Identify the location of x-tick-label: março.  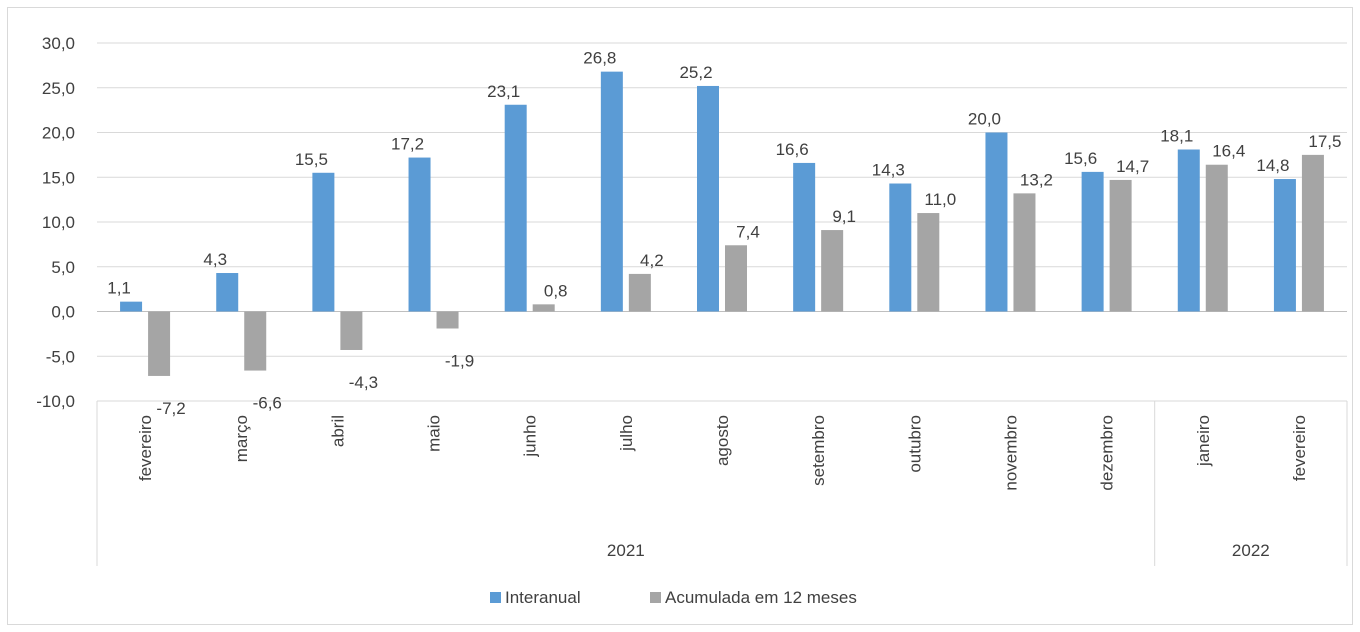
(241, 438).